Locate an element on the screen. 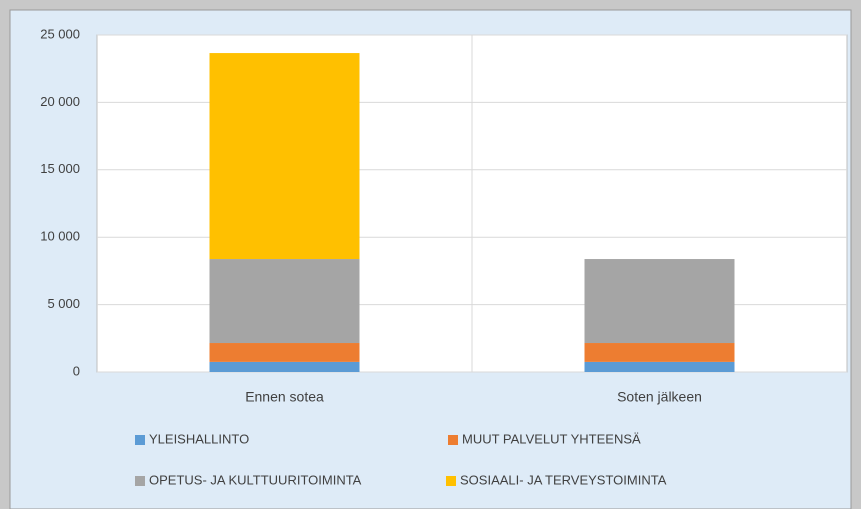 The image size is (861, 509). legend-label: YLEISHALLINTO is located at coordinates (199, 438).